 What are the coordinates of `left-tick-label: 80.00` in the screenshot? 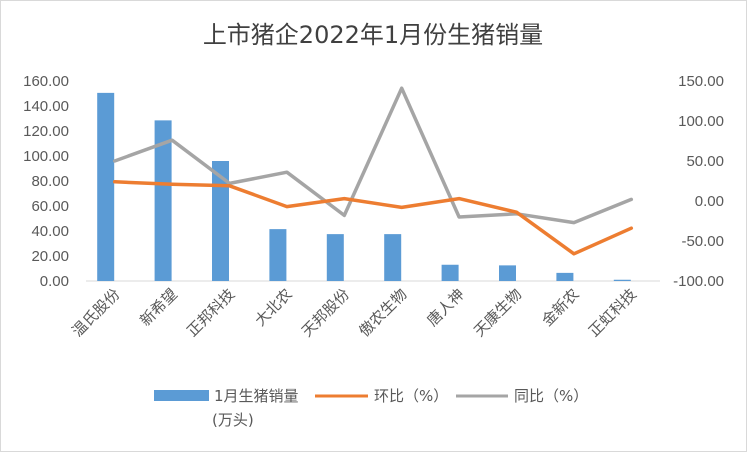 It's located at (50, 181).